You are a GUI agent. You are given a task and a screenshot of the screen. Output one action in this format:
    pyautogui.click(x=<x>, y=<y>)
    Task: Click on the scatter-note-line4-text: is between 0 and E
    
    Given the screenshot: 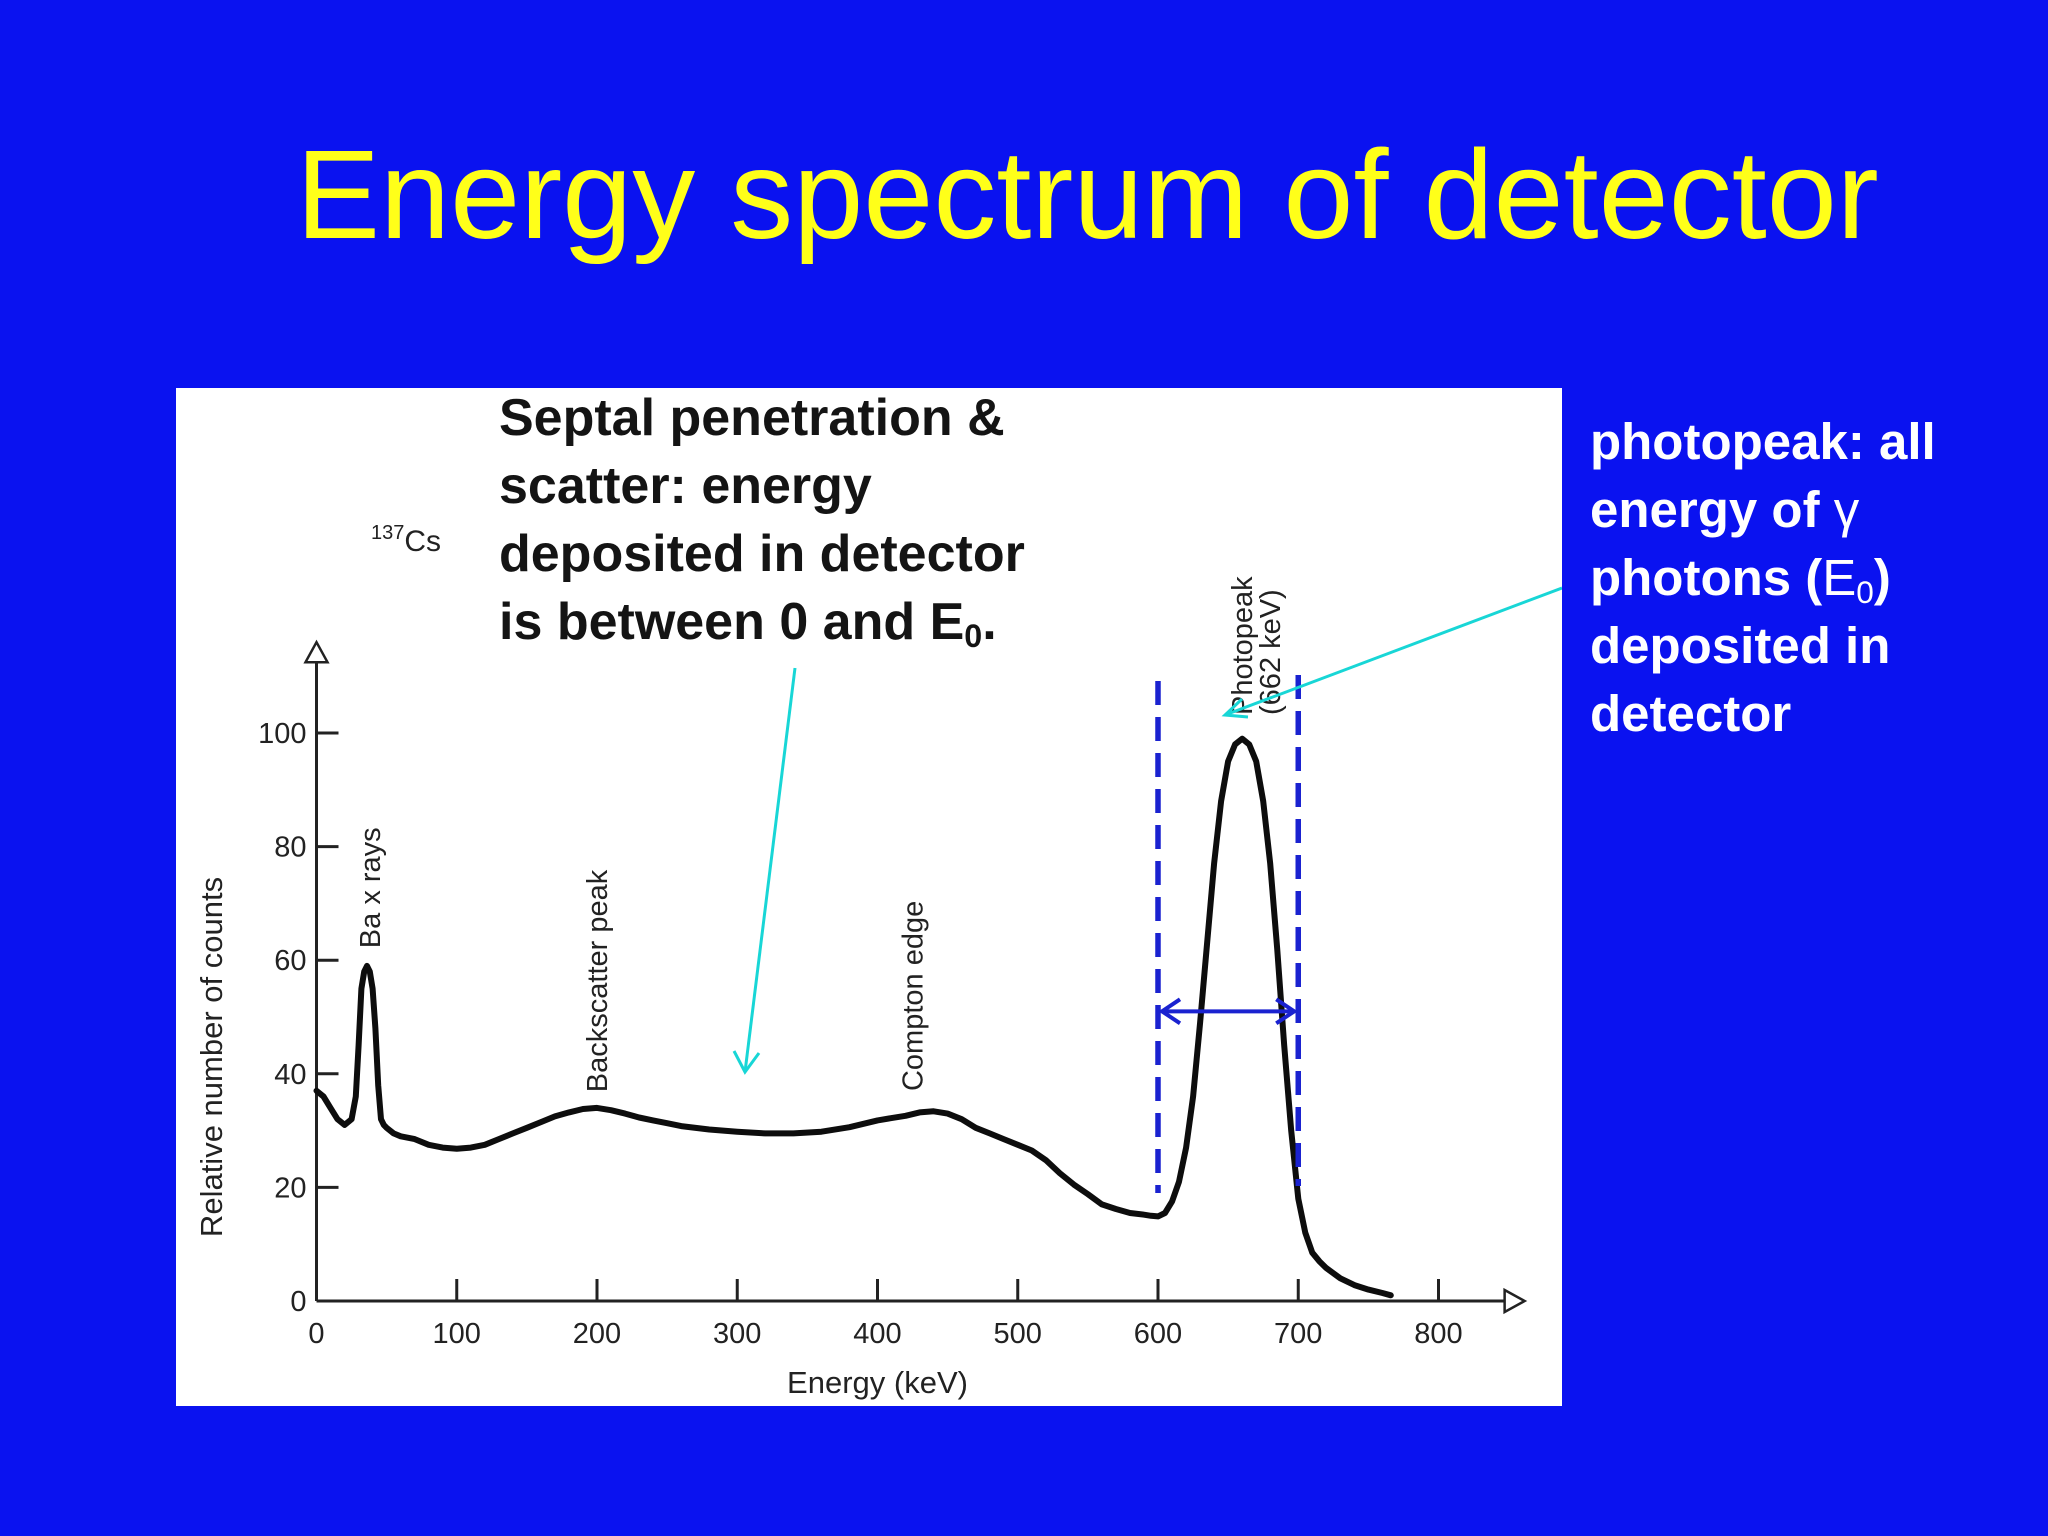 What is the action you would take?
    pyautogui.click(x=732, y=622)
    